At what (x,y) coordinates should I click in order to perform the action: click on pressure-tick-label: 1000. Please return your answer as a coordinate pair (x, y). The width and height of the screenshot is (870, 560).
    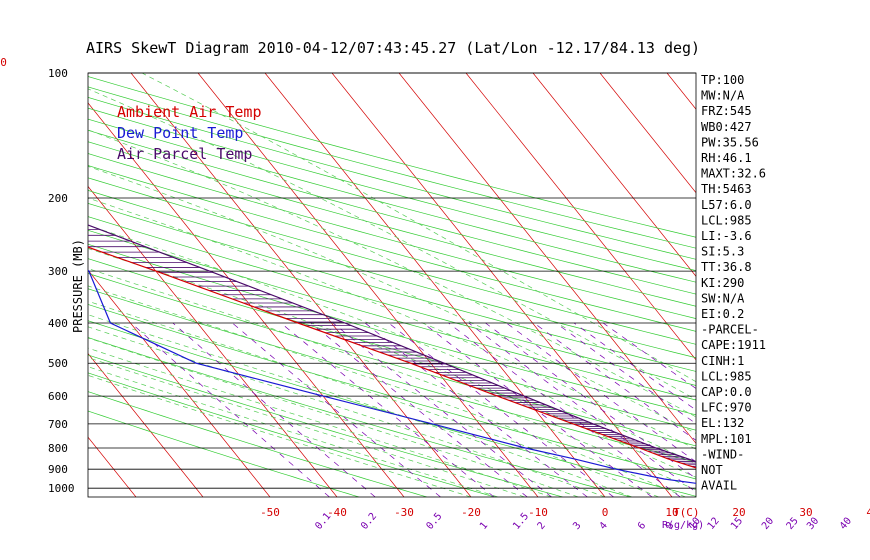
    Looking at the image, I should click on (61, 488).